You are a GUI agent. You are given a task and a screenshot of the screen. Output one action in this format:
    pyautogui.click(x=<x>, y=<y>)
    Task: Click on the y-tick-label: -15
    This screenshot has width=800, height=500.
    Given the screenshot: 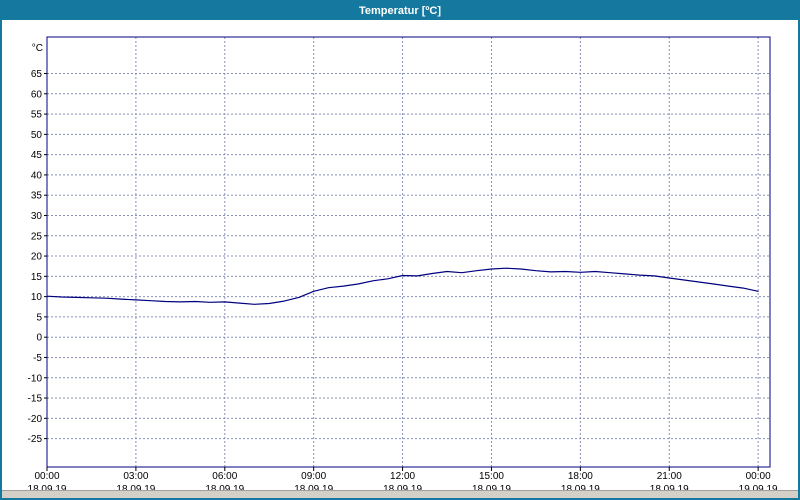 What is the action you would take?
    pyautogui.click(x=35, y=399)
    